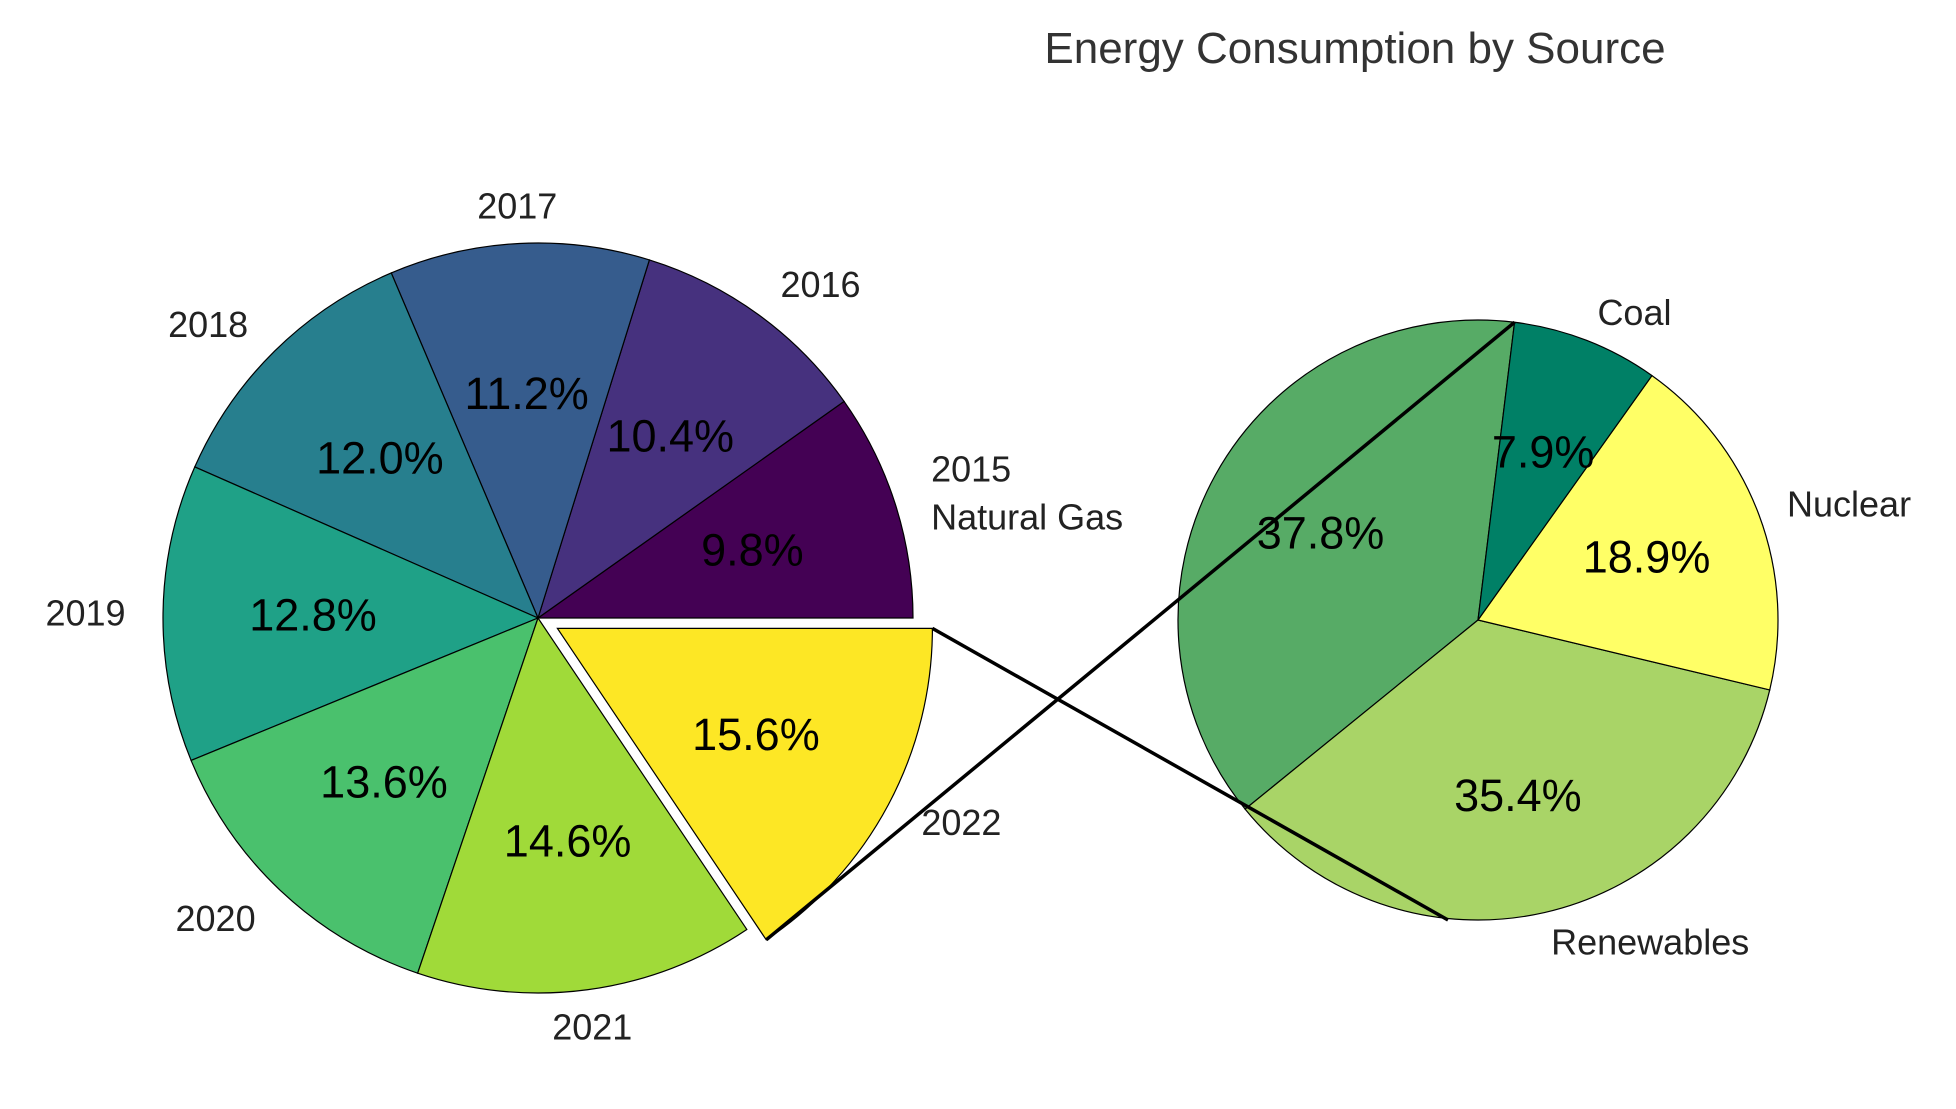 This screenshot has width=1956, height=1109. I want to click on connector-line-bottom, so click(1190, 774).